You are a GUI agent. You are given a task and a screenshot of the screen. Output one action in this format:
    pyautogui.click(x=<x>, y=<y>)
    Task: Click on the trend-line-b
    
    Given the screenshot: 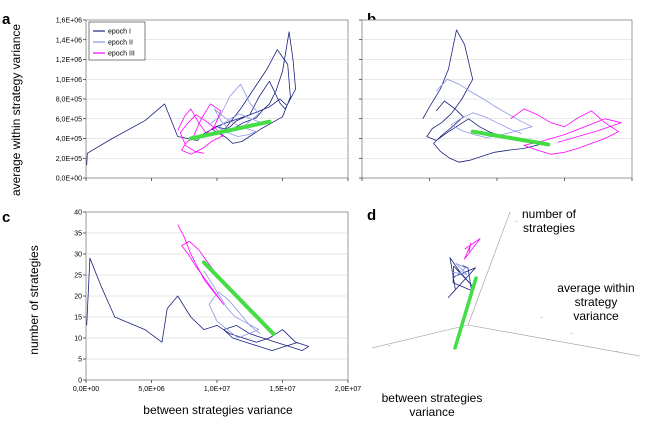 What is the action you would take?
    pyautogui.click(x=510, y=138)
    